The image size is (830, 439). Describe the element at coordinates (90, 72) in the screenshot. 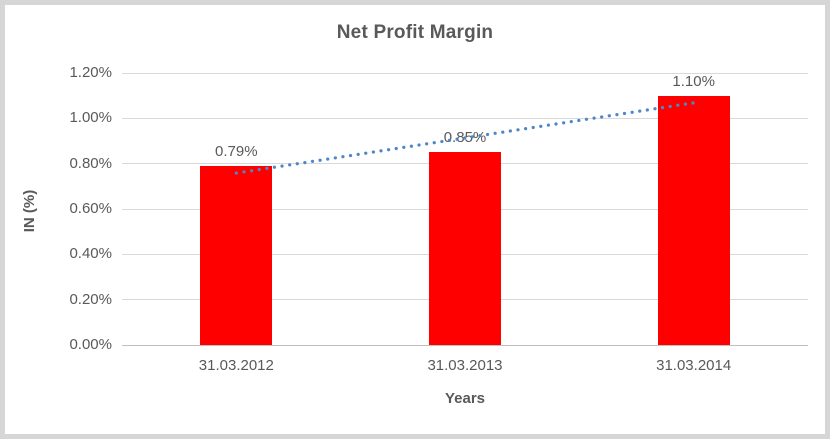

I see `y-tick-label: 1.20%` at that location.